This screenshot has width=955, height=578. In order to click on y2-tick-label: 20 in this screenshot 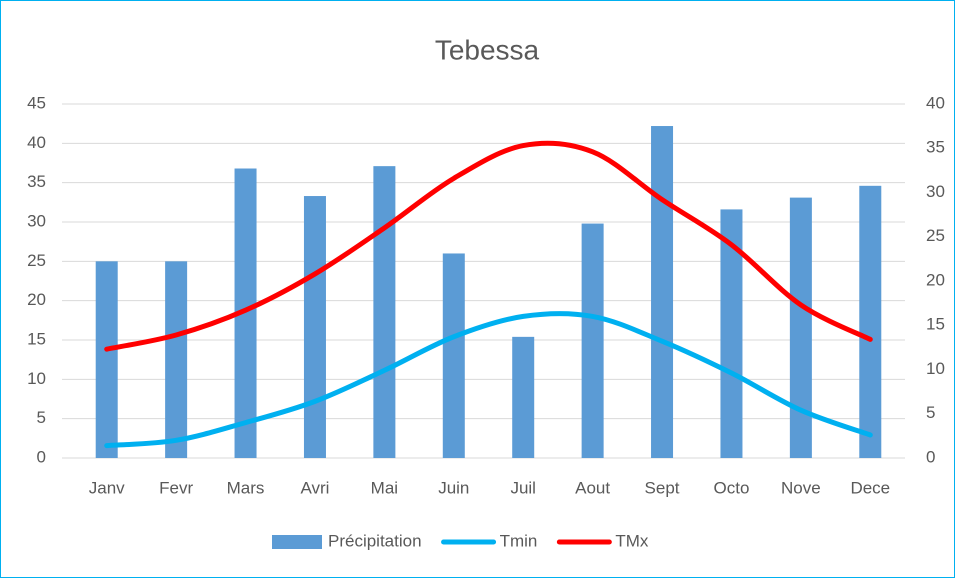, I will do `click(935, 279)`.